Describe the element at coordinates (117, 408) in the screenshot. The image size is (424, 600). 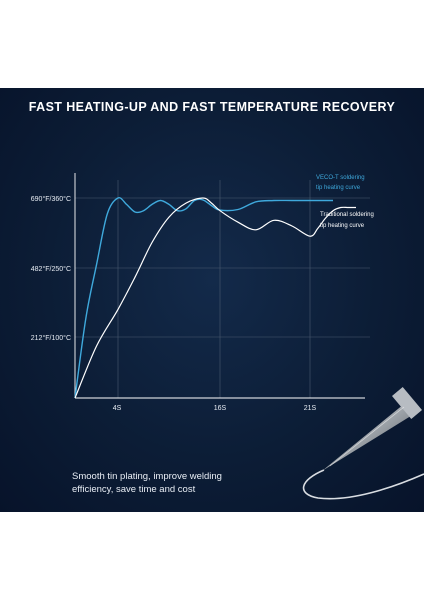
I see `x-tick-label-4s: 4S` at that location.